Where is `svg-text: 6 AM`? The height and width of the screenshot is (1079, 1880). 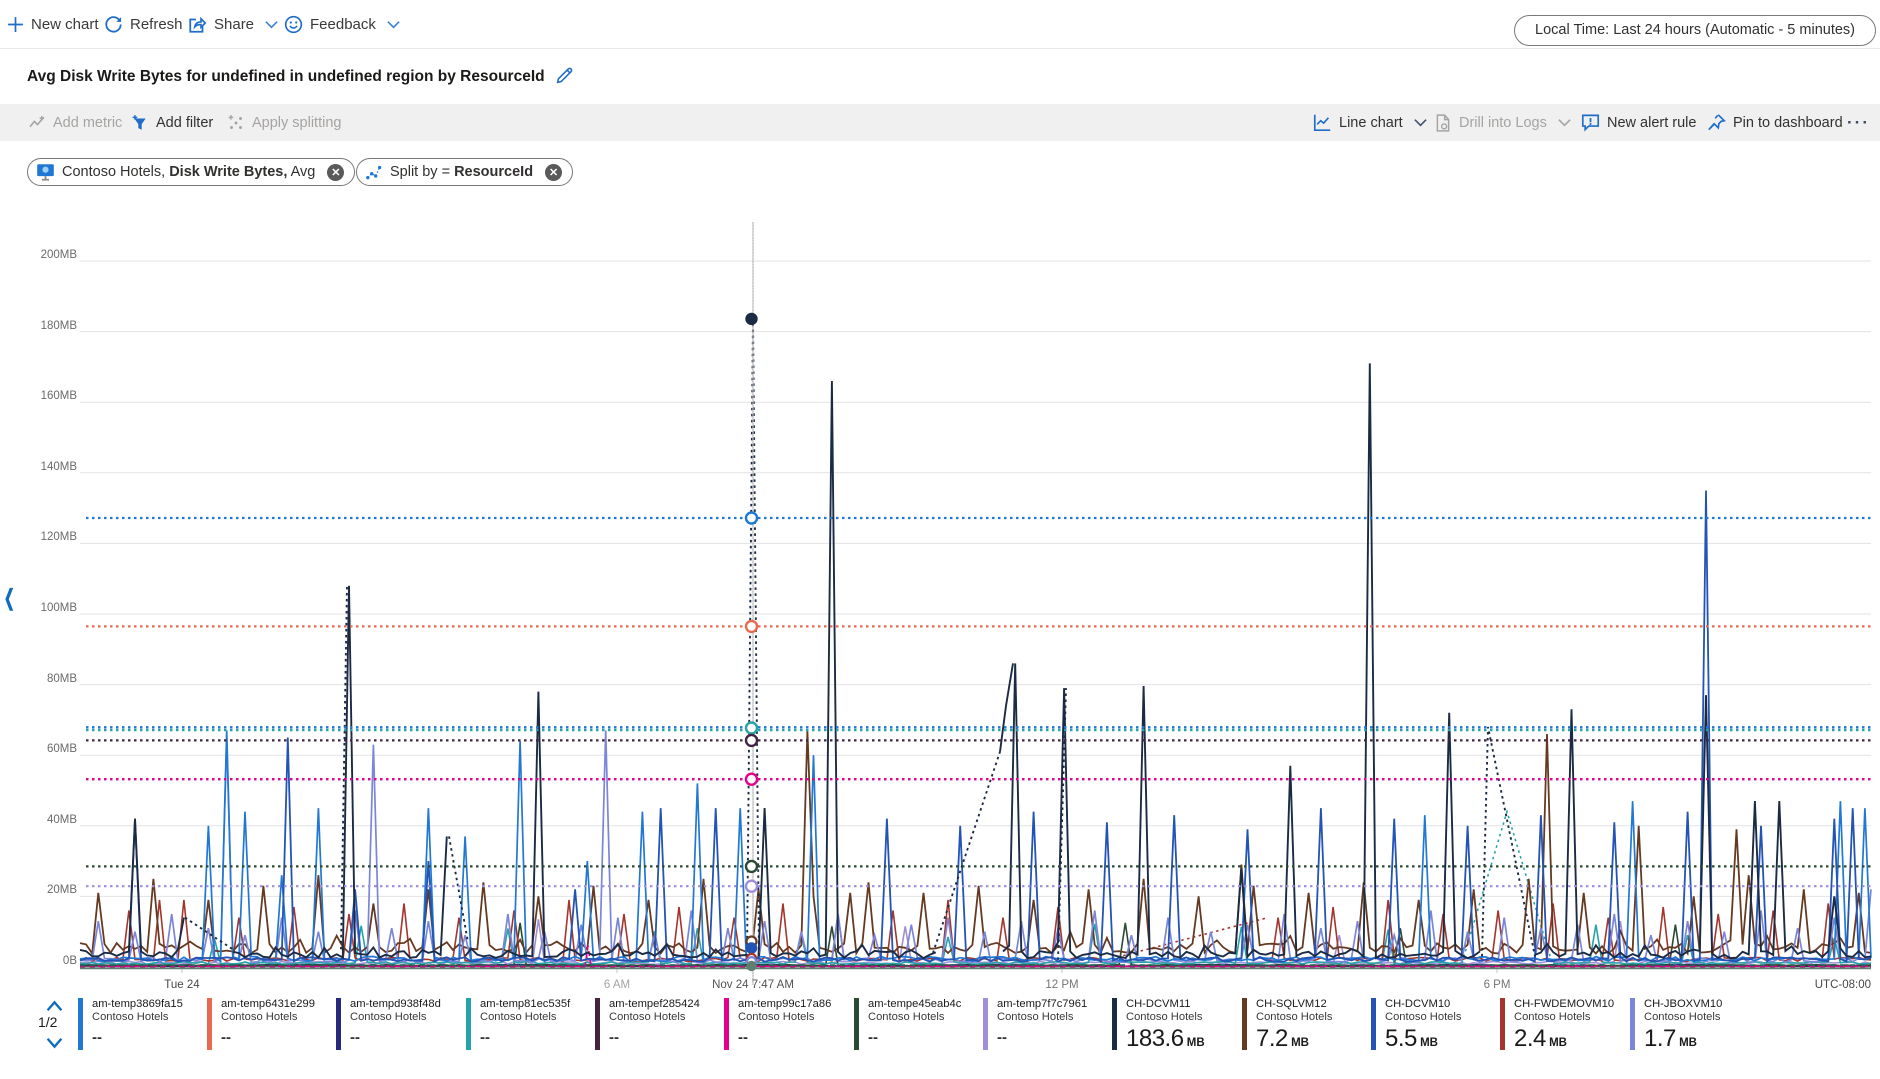 svg-text: 6 AM is located at coordinates (617, 985).